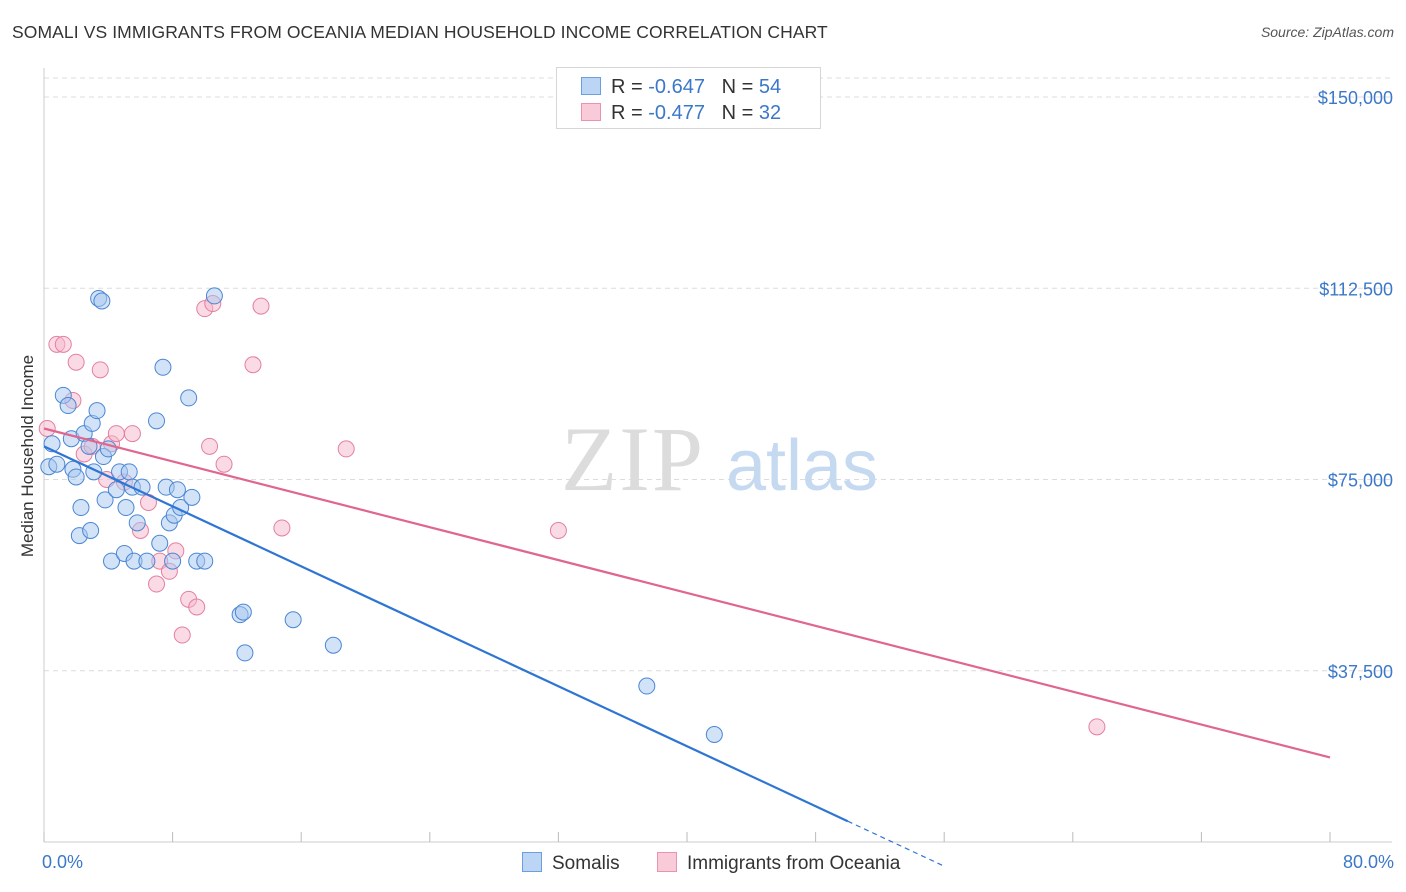 The height and width of the screenshot is (892, 1406). I want to click on bottom-legend-label-somalis: Somalis, so click(586, 863).